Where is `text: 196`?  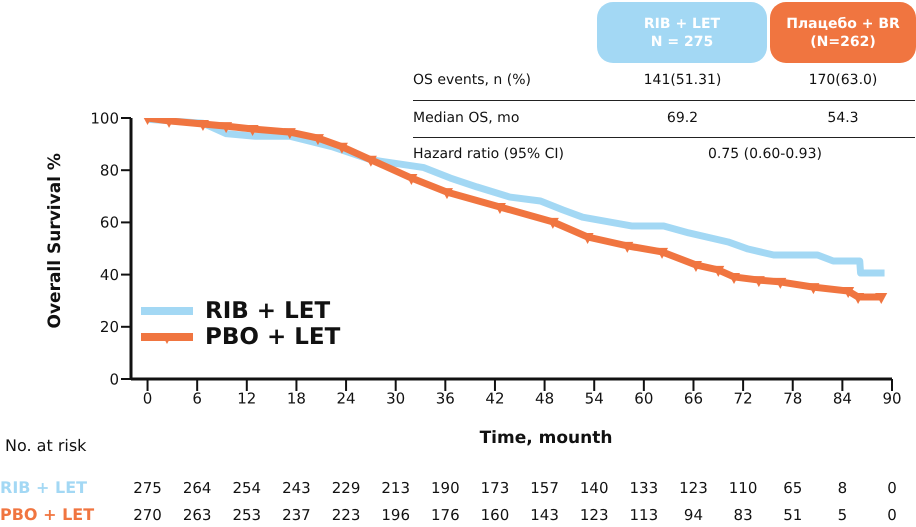
text: 196 is located at coordinates (395, 515).